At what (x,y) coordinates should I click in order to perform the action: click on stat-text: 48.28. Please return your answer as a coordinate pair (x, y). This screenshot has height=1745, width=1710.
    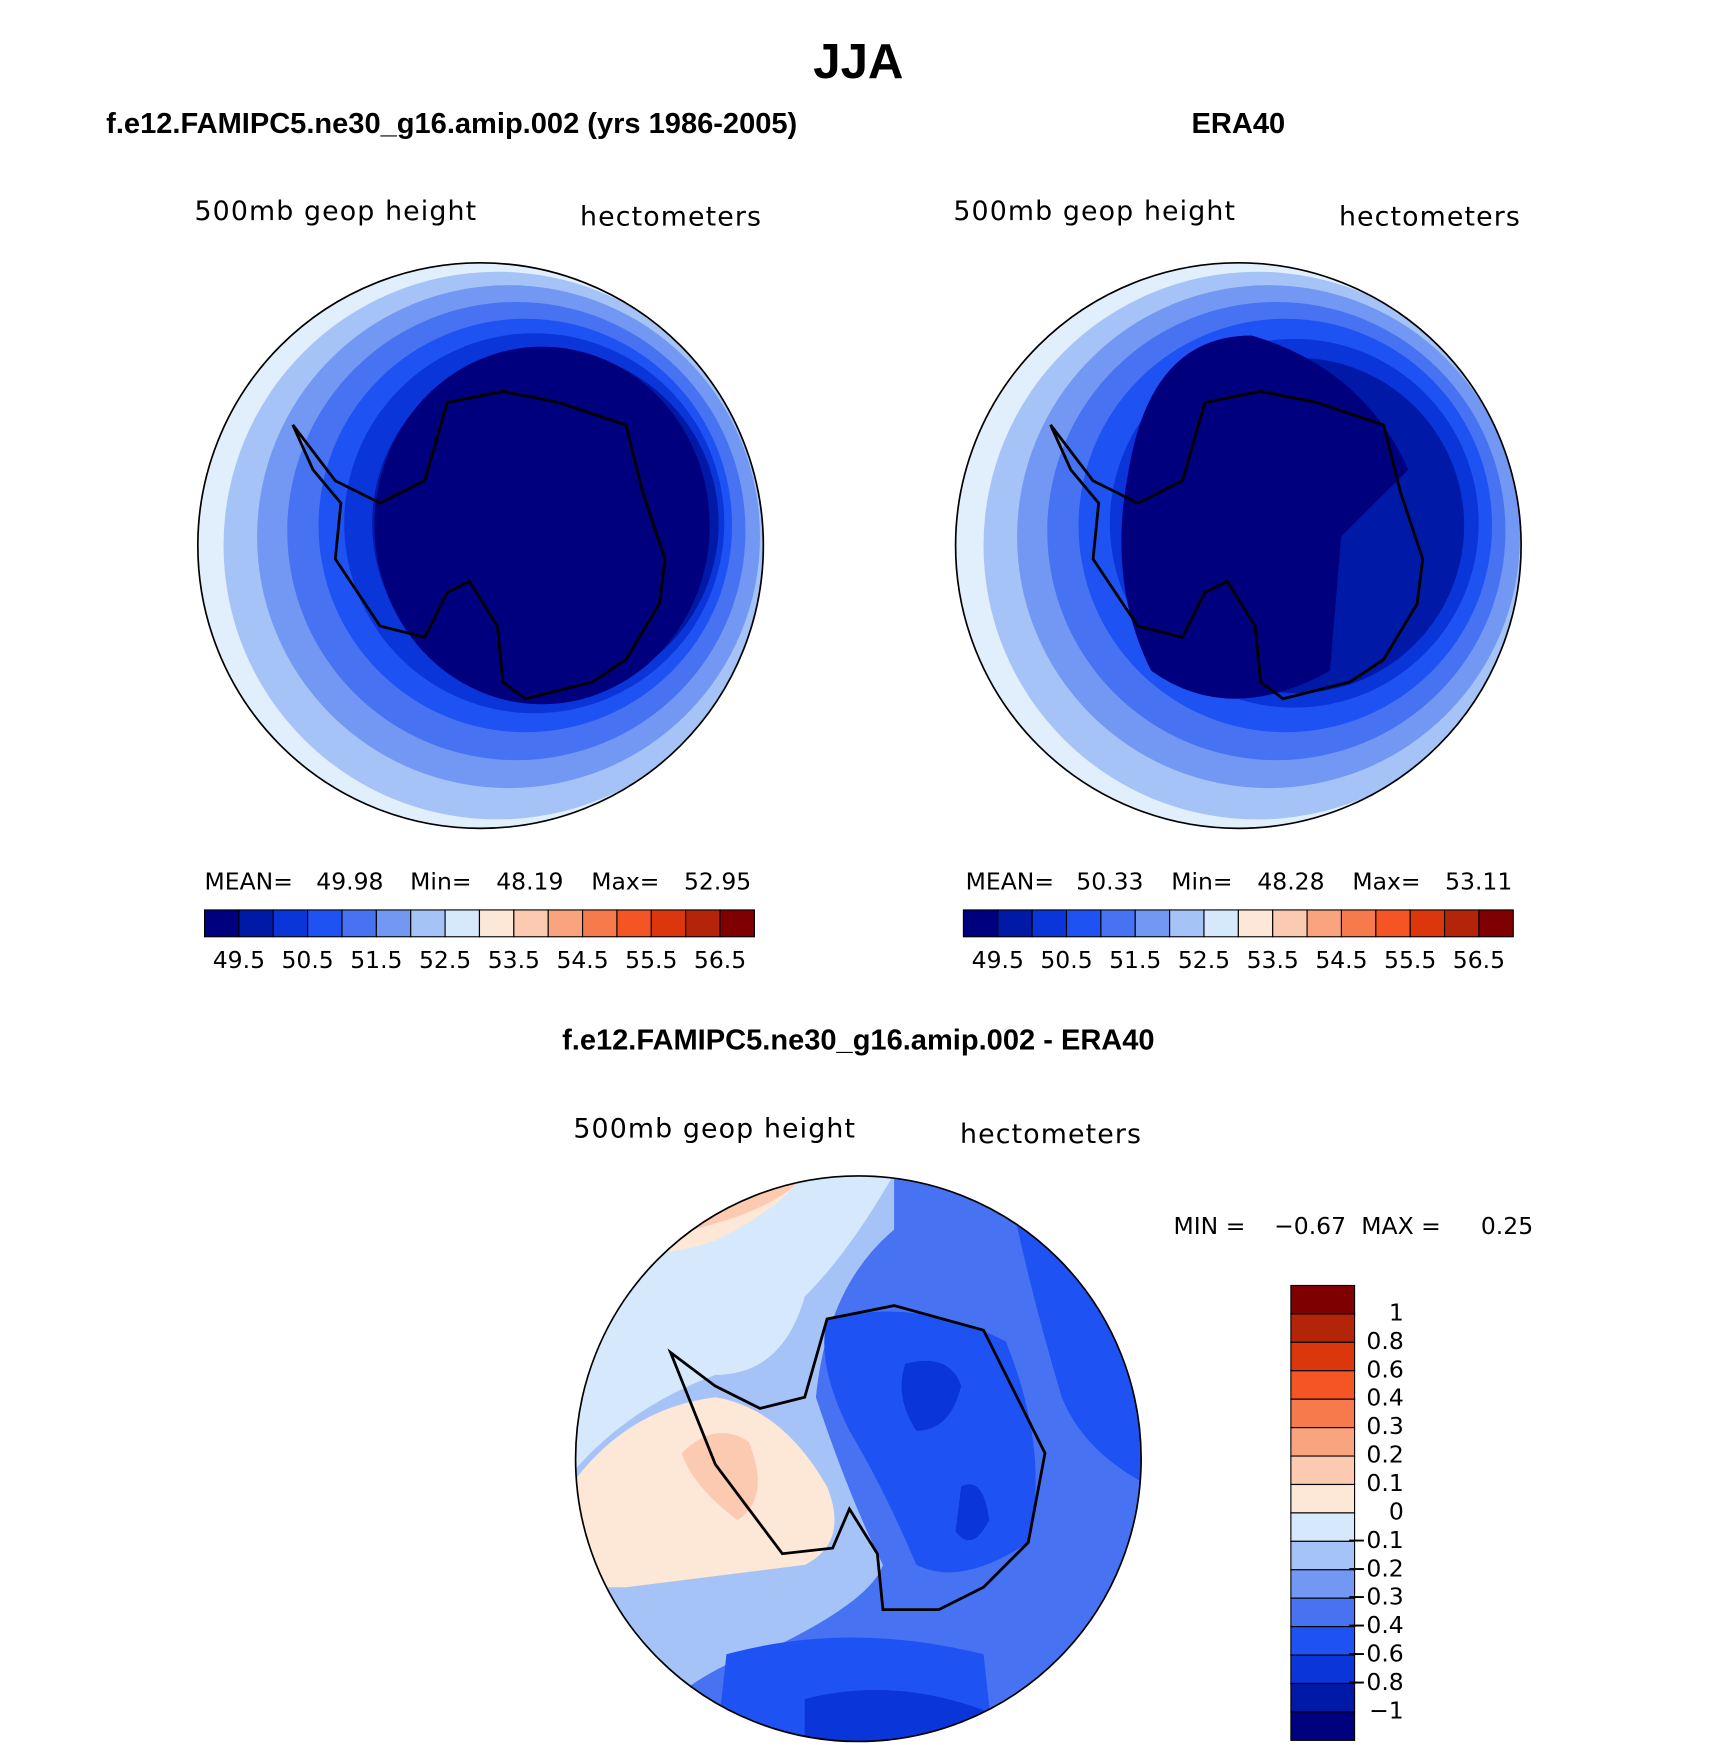
    Looking at the image, I should click on (1290, 882).